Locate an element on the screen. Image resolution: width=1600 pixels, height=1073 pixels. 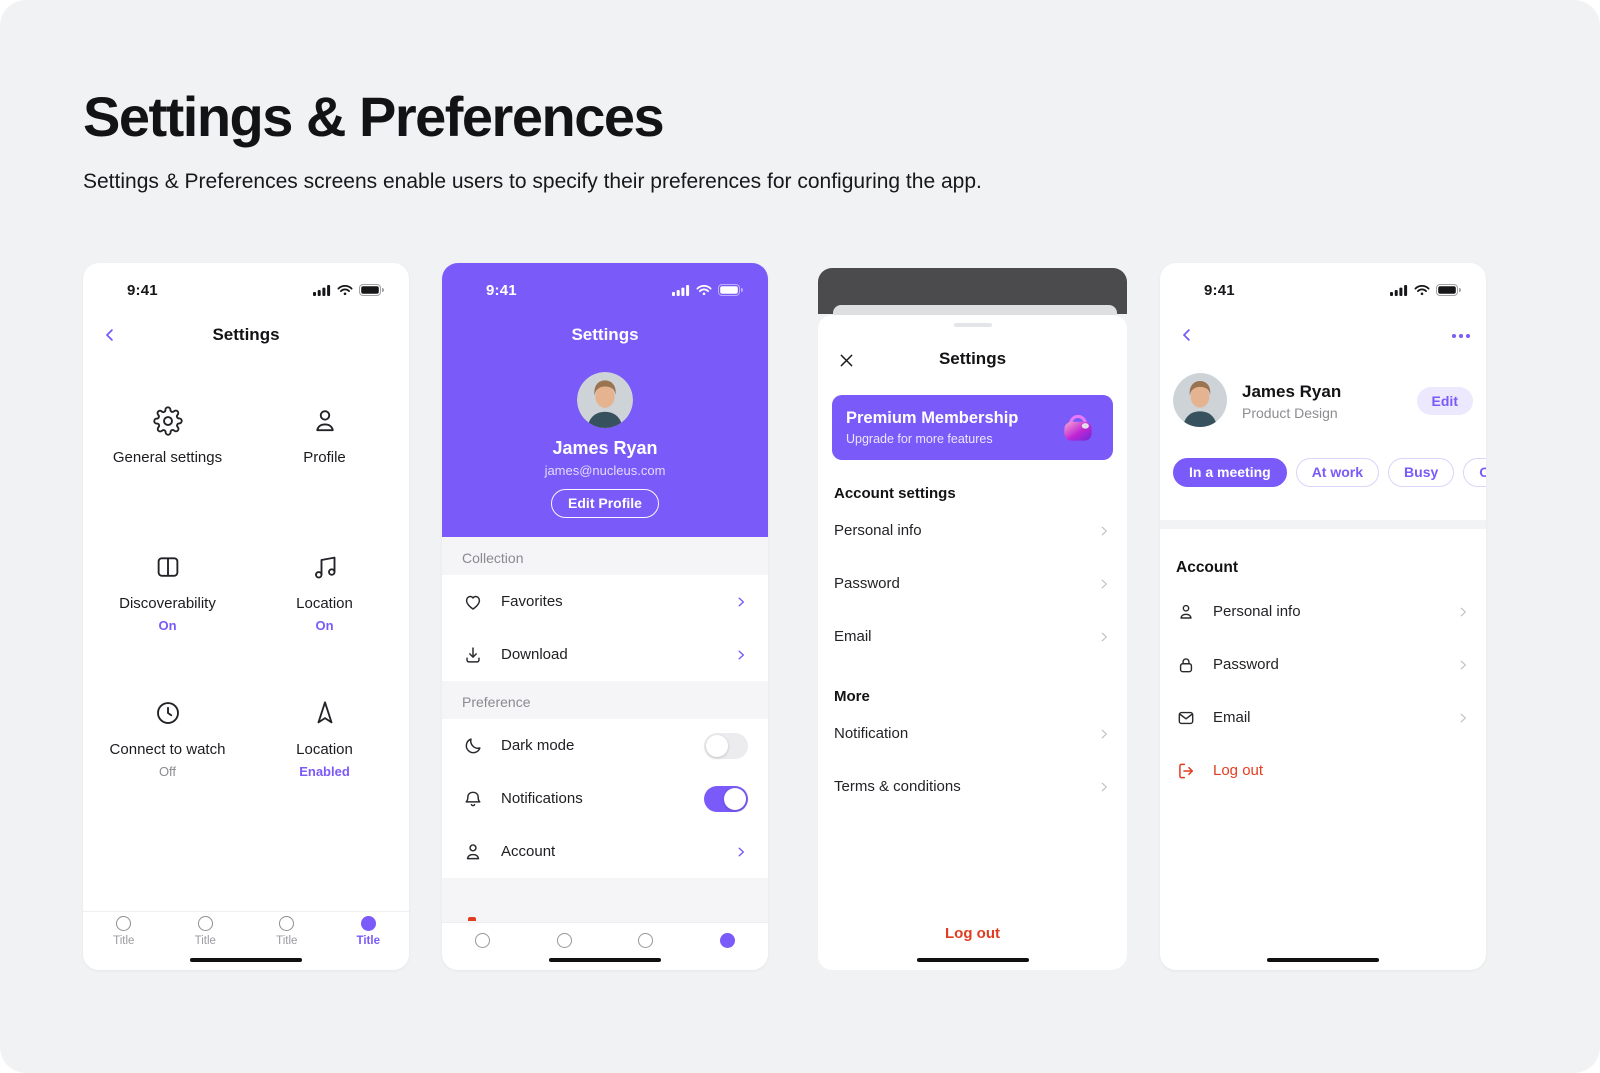
edit-profile-button: Edit Profile is located at coordinates (605, 503).